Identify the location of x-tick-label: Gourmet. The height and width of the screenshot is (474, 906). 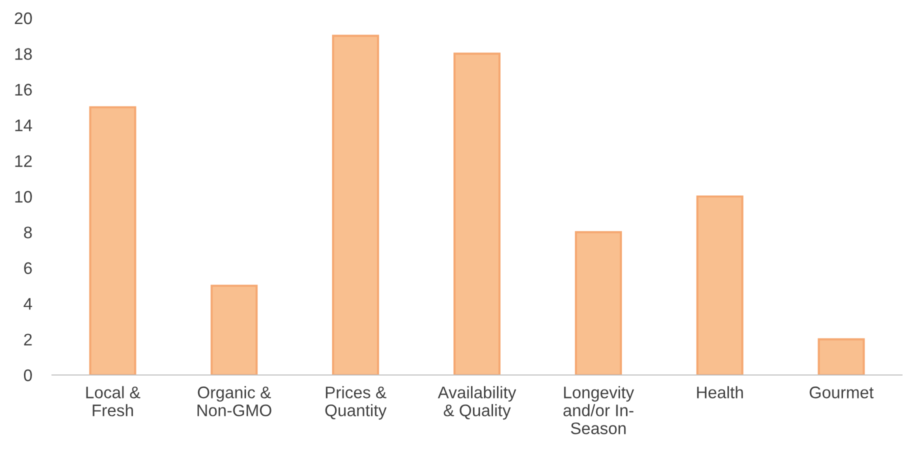
(842, 392).